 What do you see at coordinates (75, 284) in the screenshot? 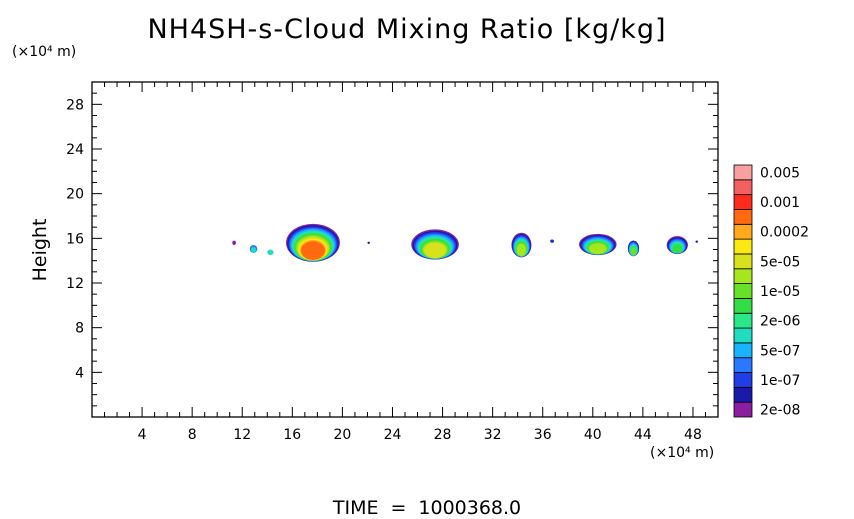
I see `y-tick-label: 12` at bounding box center [75, 284].